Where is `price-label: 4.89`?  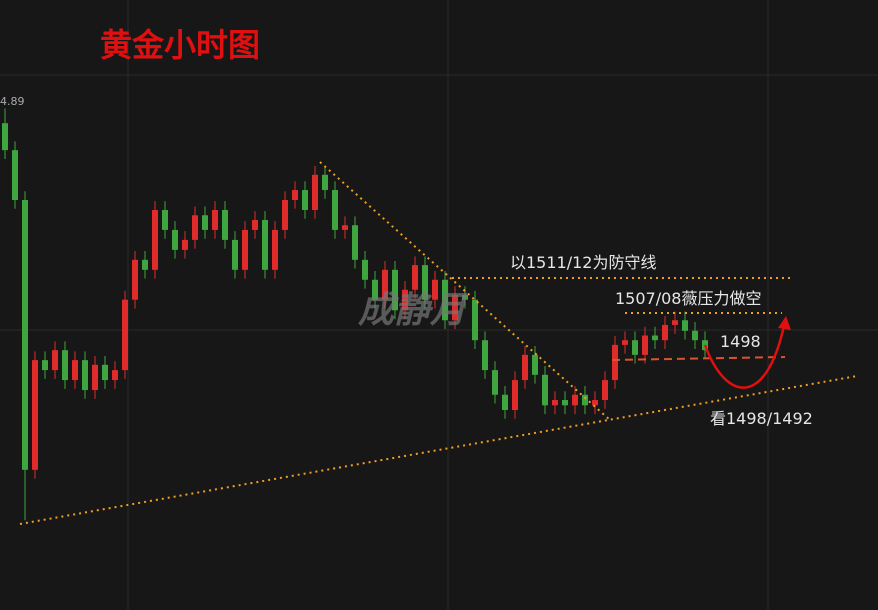 price-label: 4.89 is located at coordinates (12, 101).